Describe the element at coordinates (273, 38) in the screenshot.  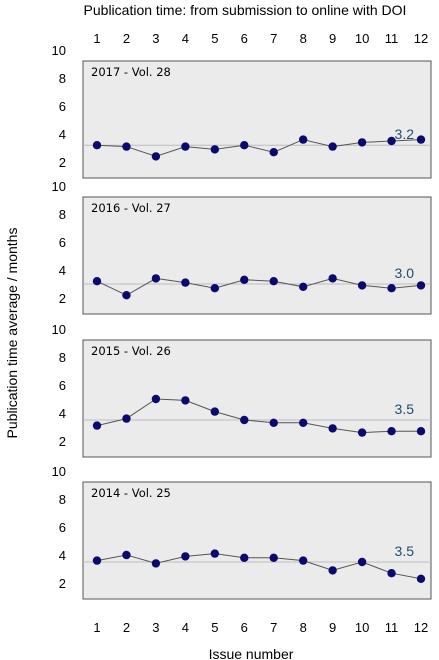
I see `top-x-tick-label: 7` at that location.